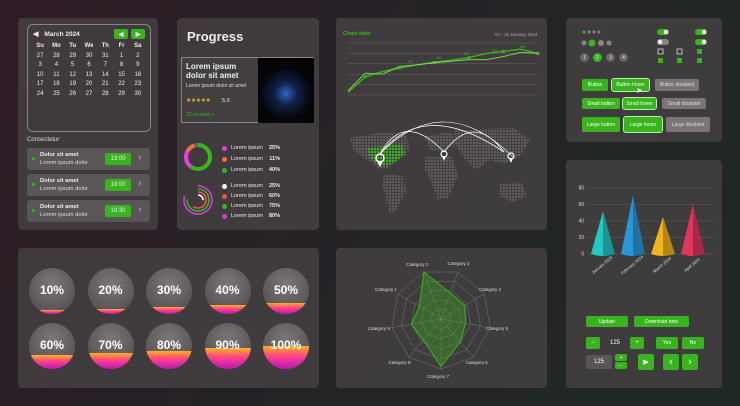  I want to click on calendar-day: 21, so click(105, 84).